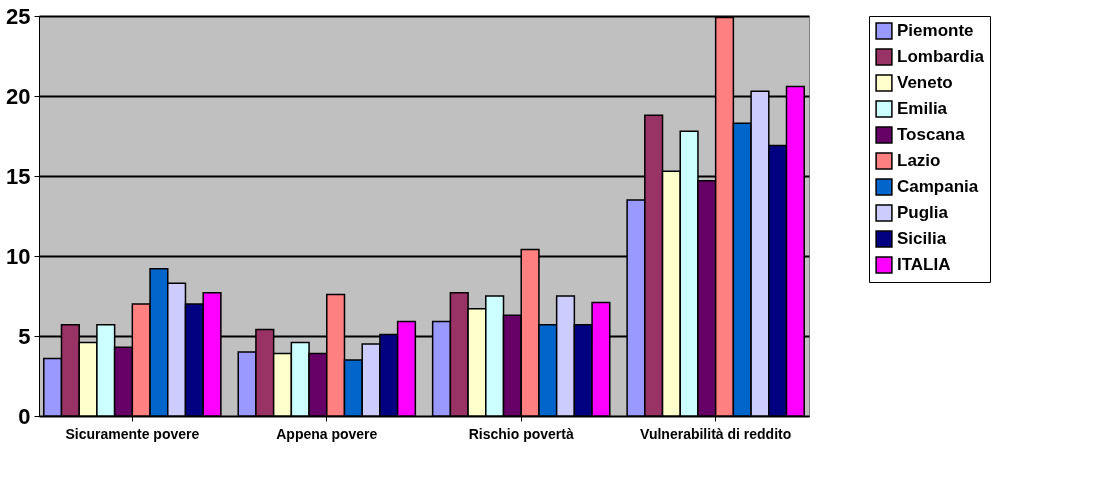 The image size is (1106, 487). What do you see at coordinates (521, 433) in the screenshot?
I see `x-tick-label: Rischio povertà` at bounding box center [521, 433].